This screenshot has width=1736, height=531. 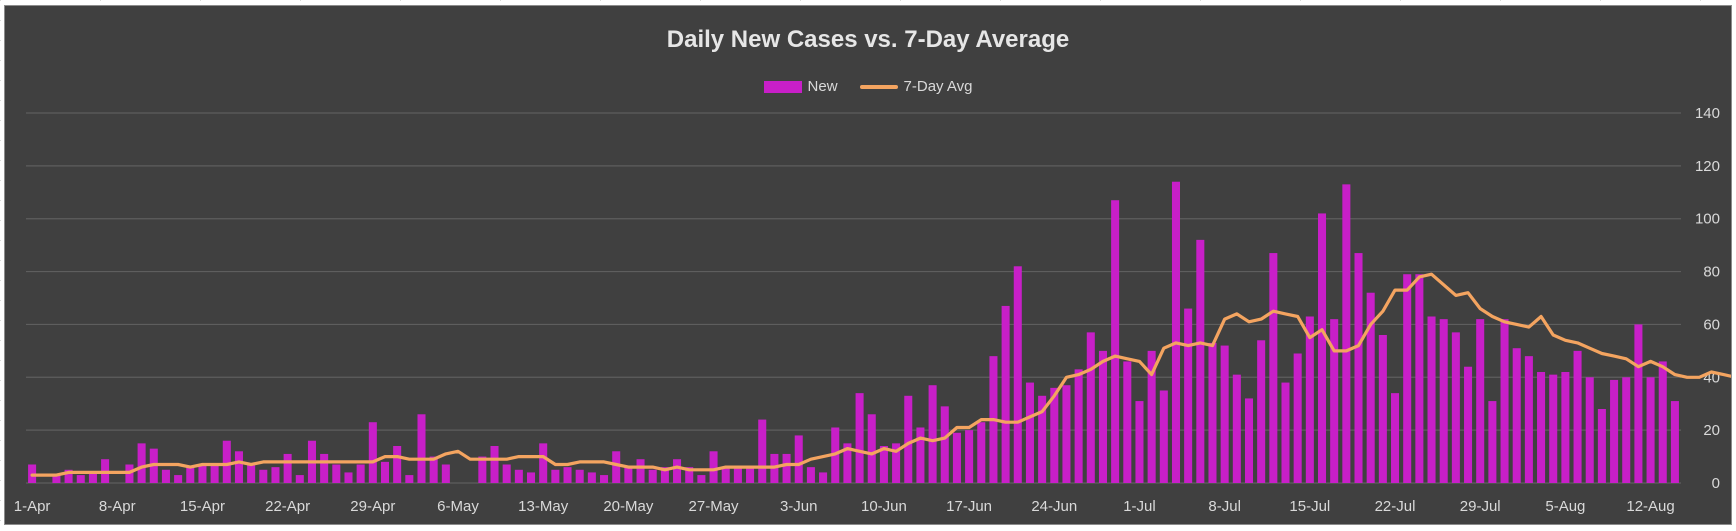 I want to click on x-tick-label-18: 5-Aug, so click(x=1565, y=506).